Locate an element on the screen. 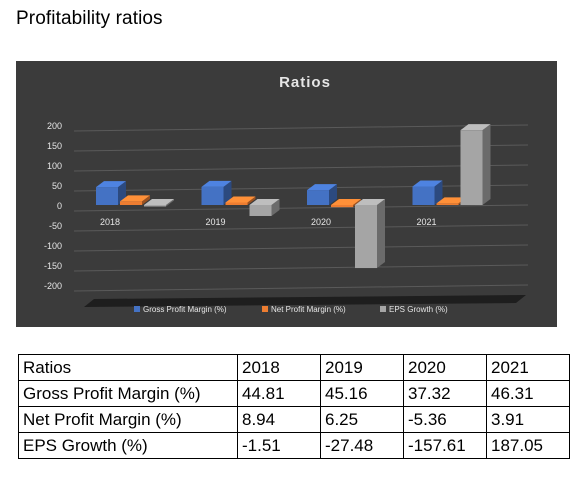 Image resolution: width=583 pixels, height=487 pixels. header-cell: 2020 is located at coordinates (445, 367).